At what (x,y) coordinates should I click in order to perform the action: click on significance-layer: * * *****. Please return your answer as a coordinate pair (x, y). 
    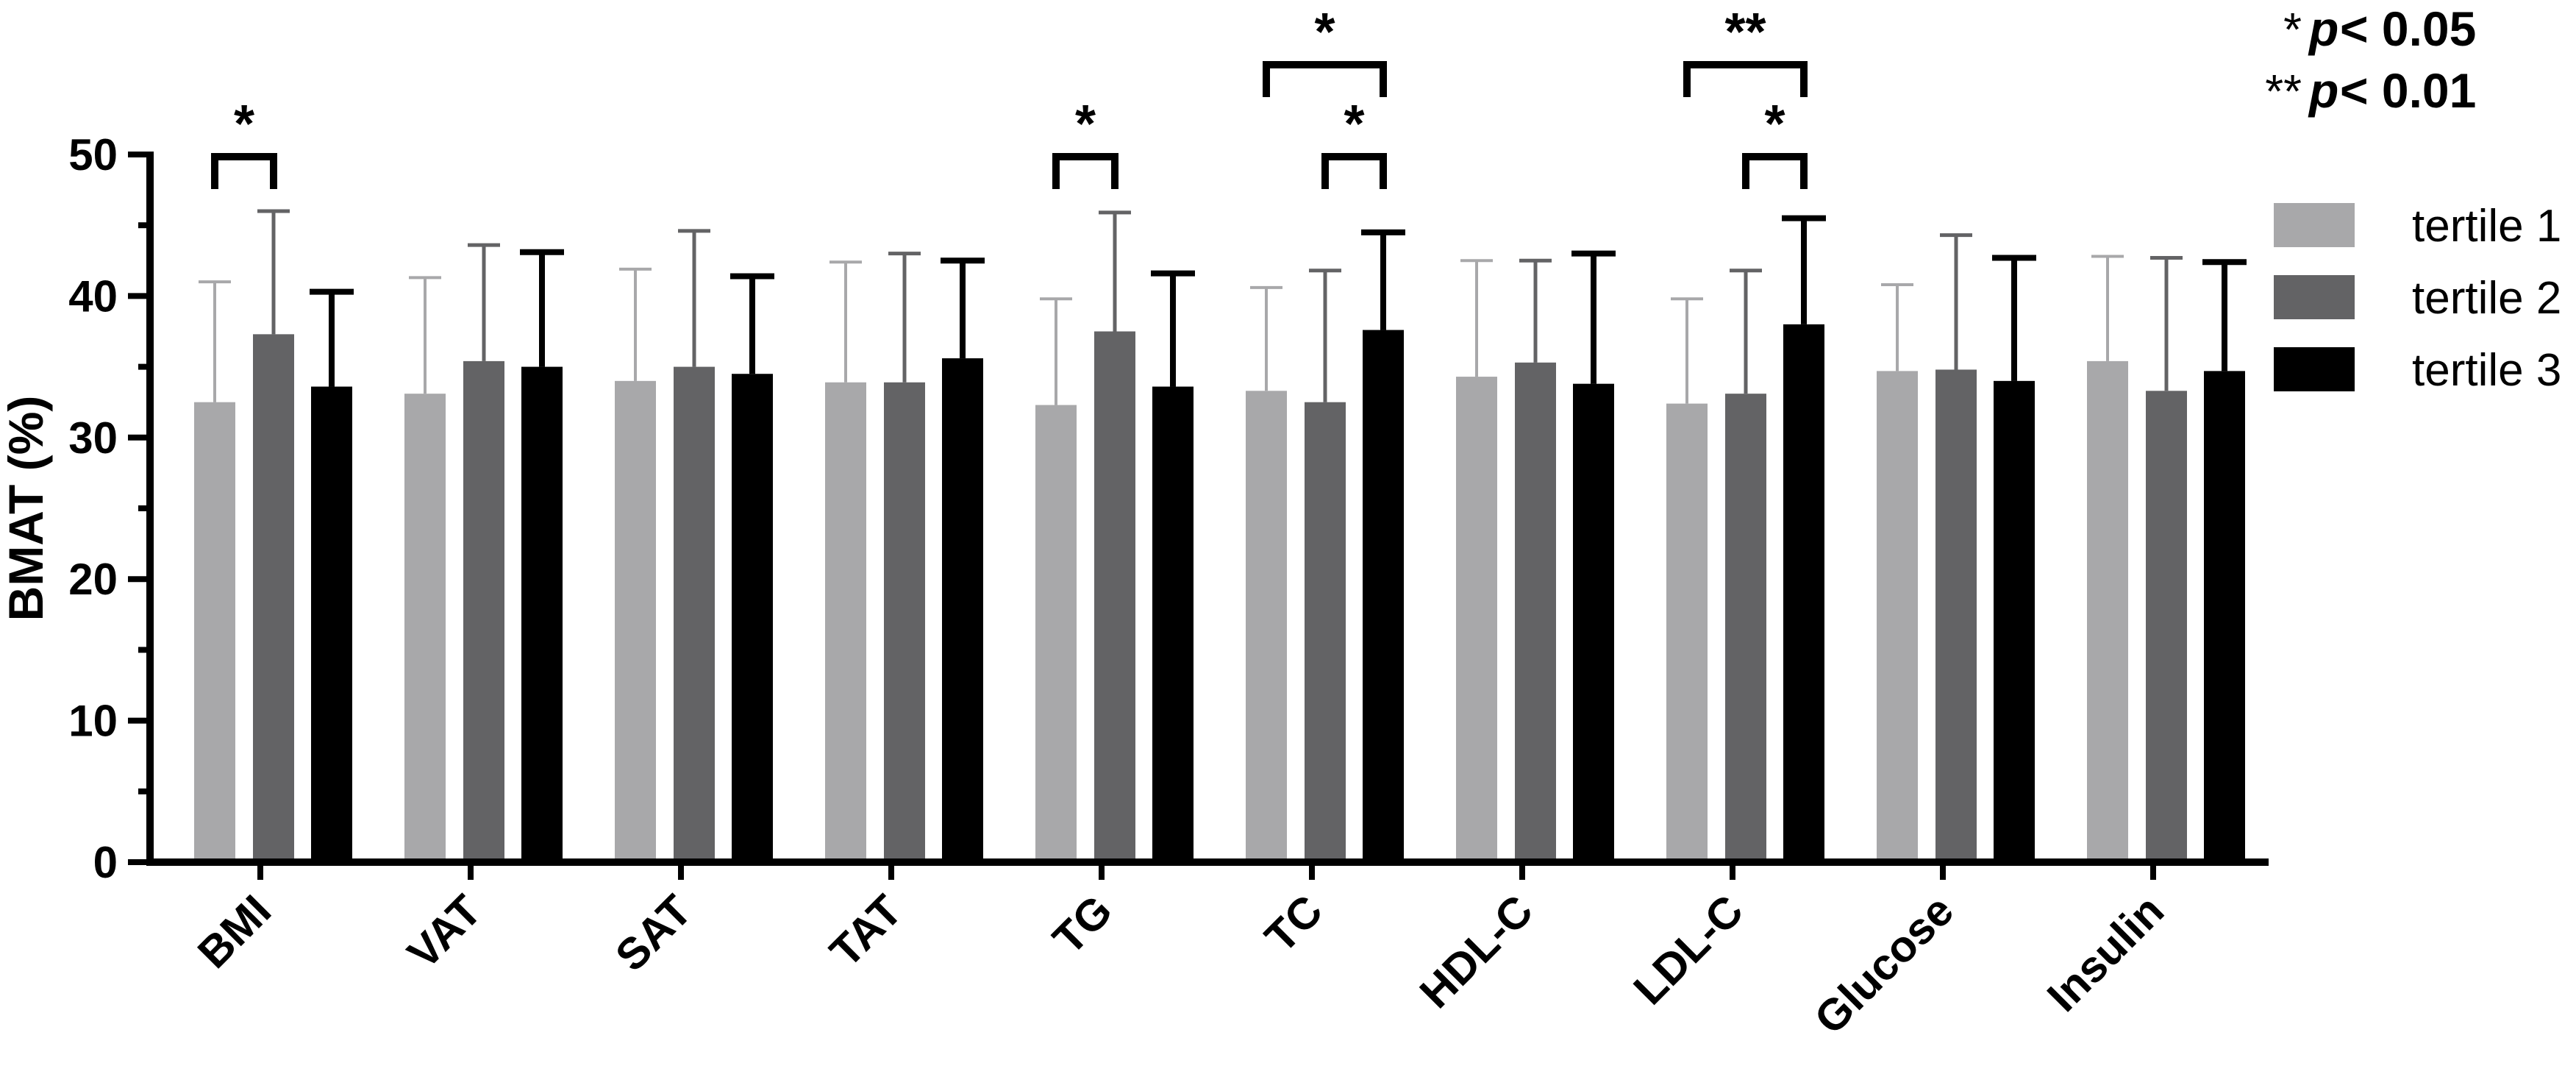
    Looking at the image, I should click on (1009, 96).